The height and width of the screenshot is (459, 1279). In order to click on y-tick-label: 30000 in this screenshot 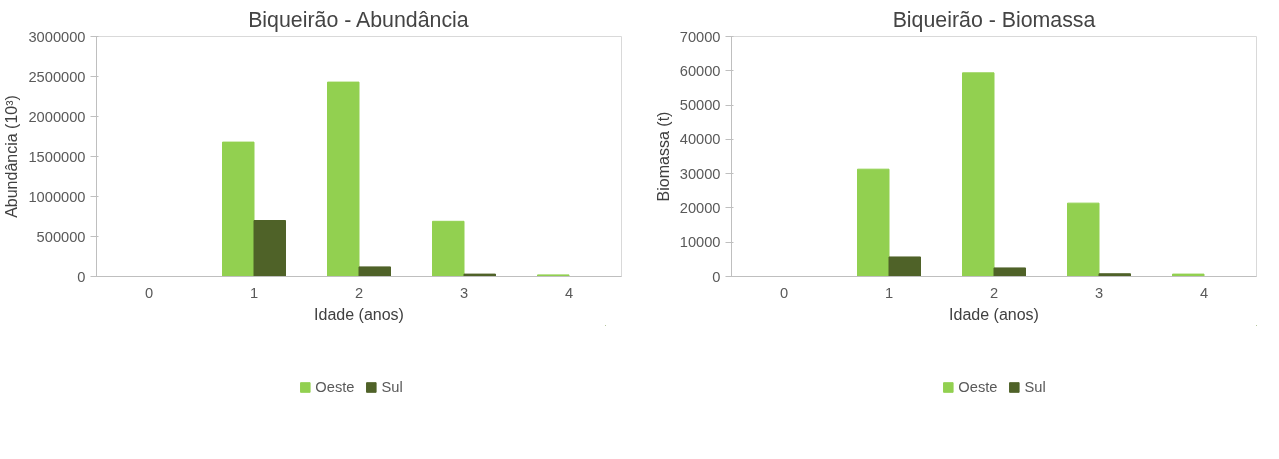, I will do `click(700, 173)`.